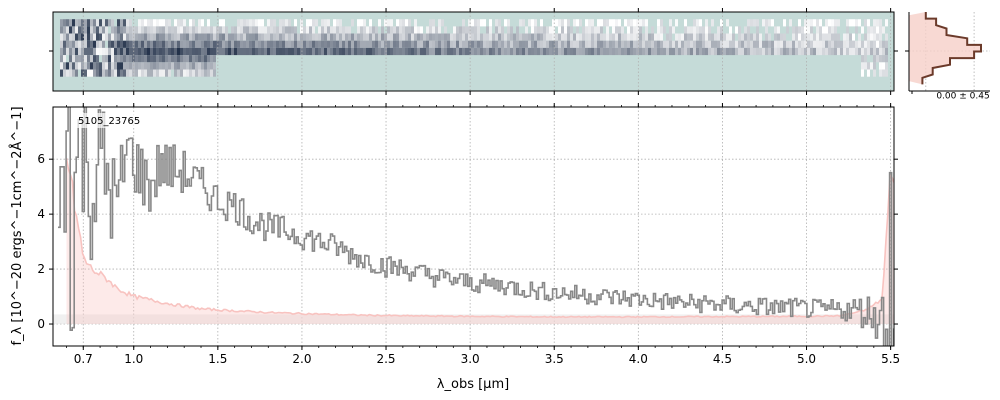 The width and height of the screenshot is (1000, 400). What do you see at coordinates (41, 324) in the screenshot?
I see `y-tick-label: 0` at bounding box center [41, 324].